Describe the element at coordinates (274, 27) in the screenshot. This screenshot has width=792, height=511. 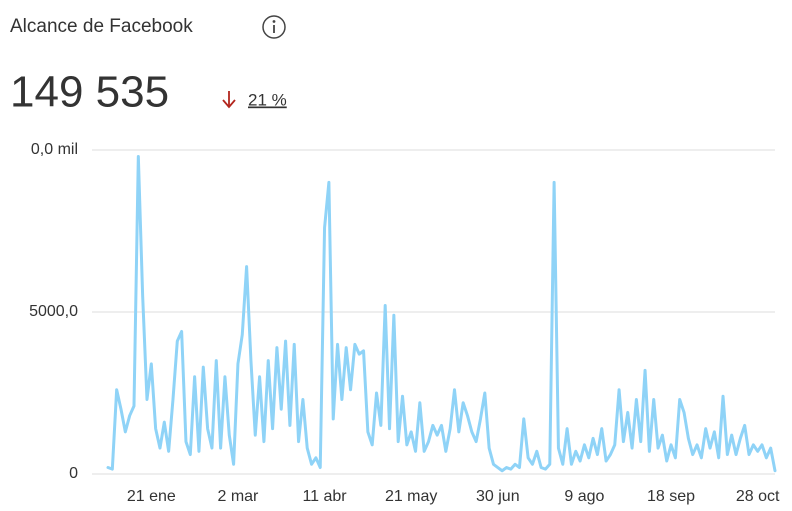
I see `info-icon` at that location.